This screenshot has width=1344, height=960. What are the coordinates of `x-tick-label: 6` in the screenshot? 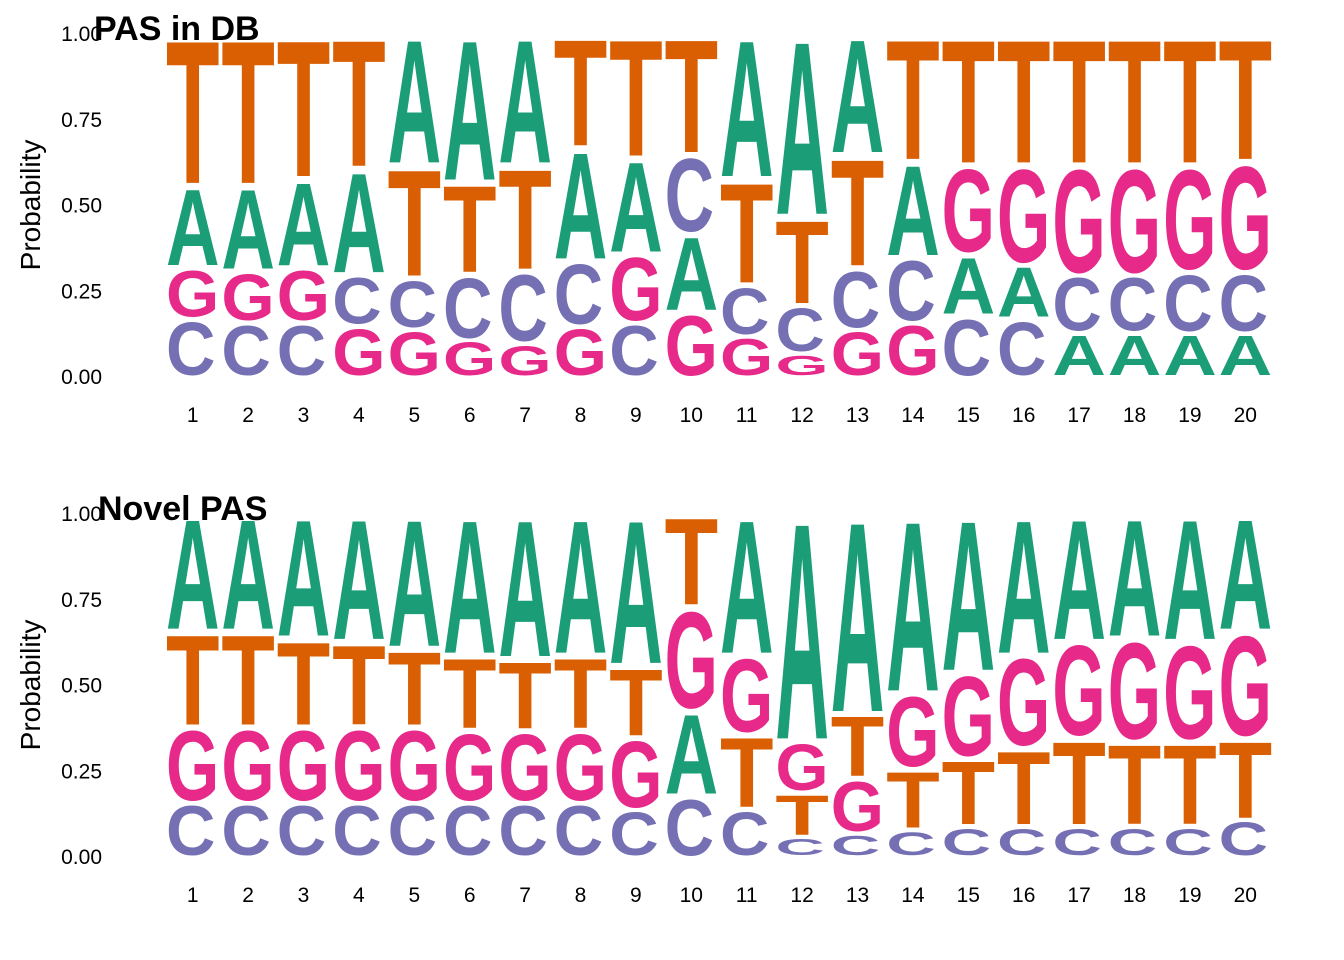 It's located at (470, 895).